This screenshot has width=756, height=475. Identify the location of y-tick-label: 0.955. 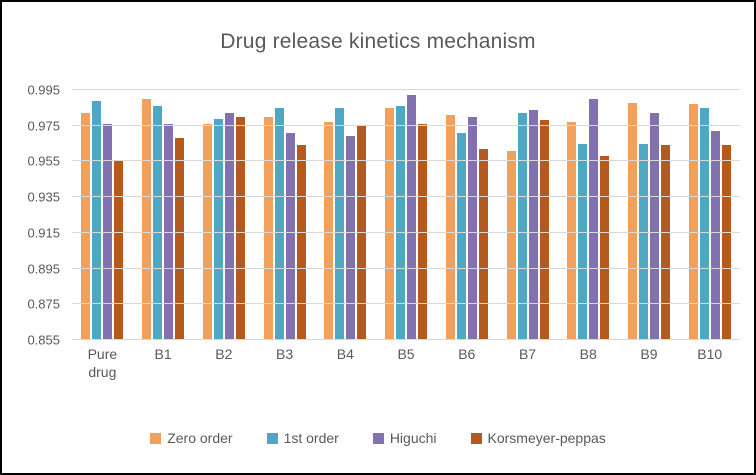
(43, 161).